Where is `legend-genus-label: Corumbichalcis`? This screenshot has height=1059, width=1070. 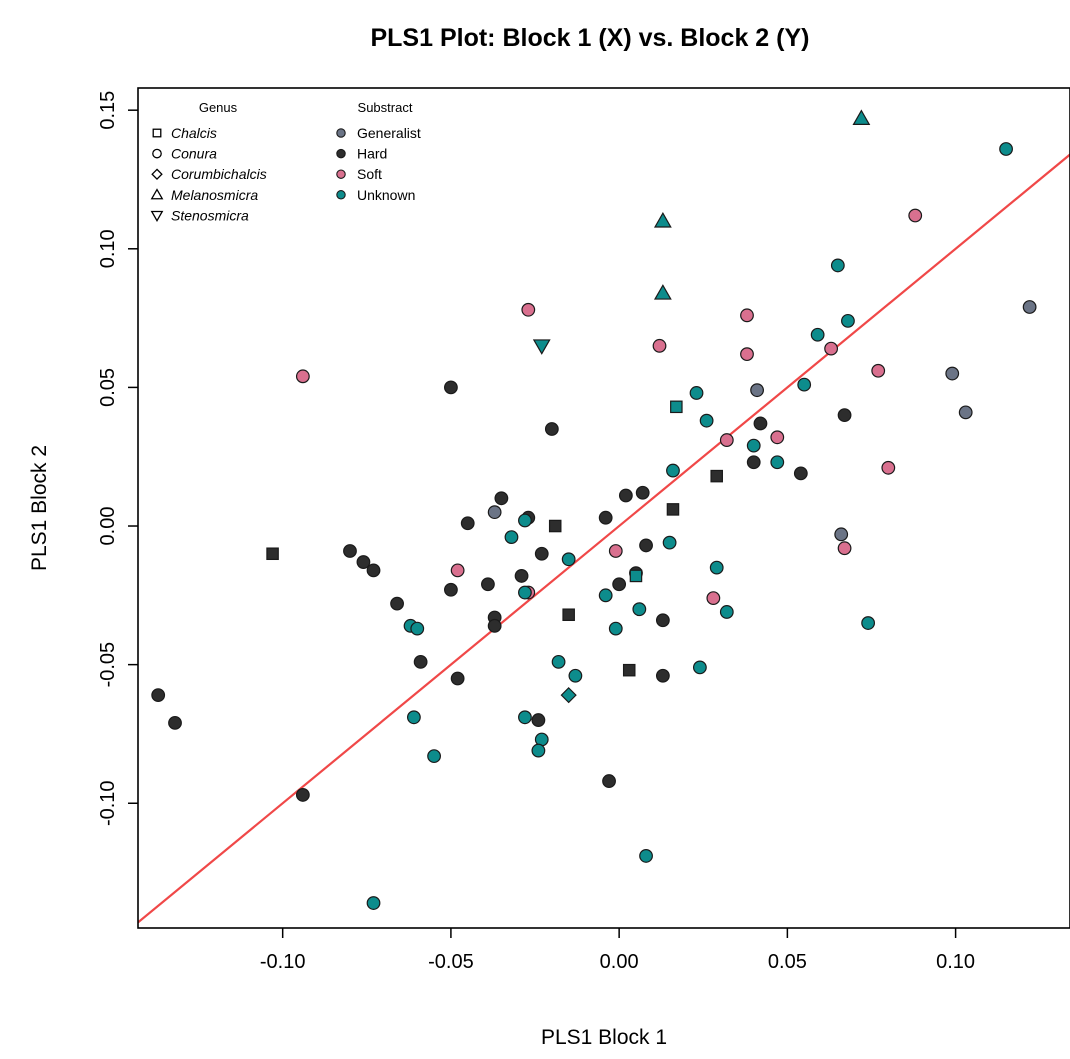 legend-genus-label: Corumbichalcis is located at coordinates (219, 174).